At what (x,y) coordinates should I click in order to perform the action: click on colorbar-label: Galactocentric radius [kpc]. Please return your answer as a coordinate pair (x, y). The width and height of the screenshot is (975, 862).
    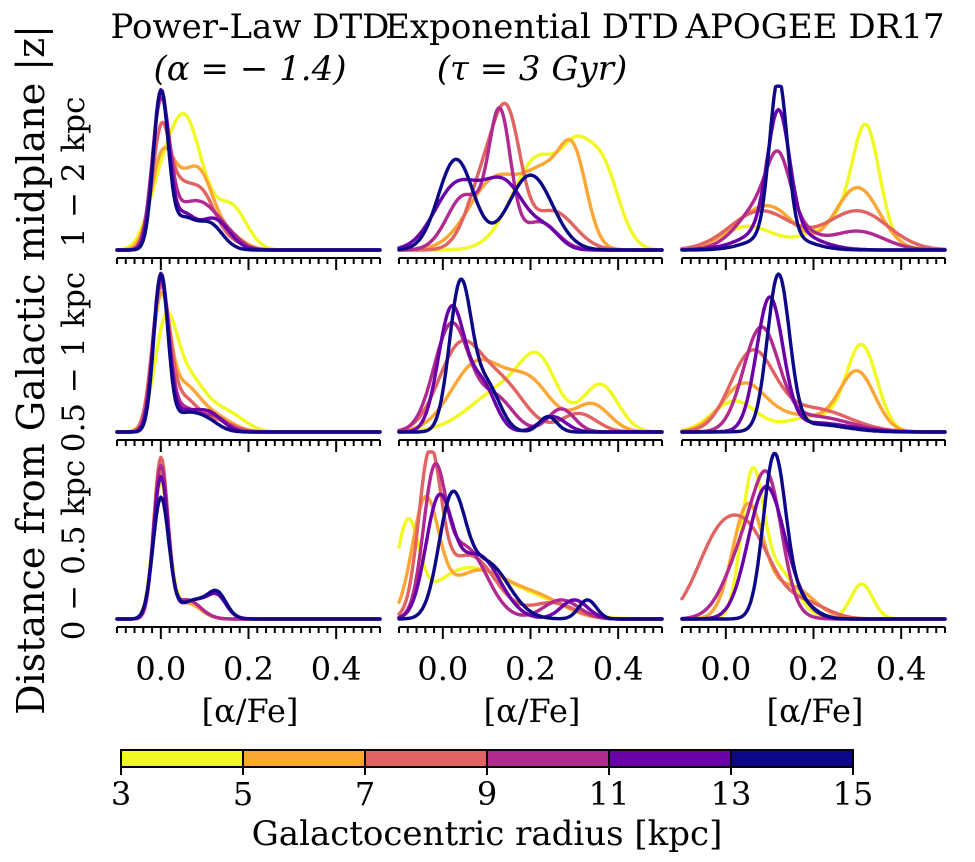
    Looking at the image, I should click on (487, 834).